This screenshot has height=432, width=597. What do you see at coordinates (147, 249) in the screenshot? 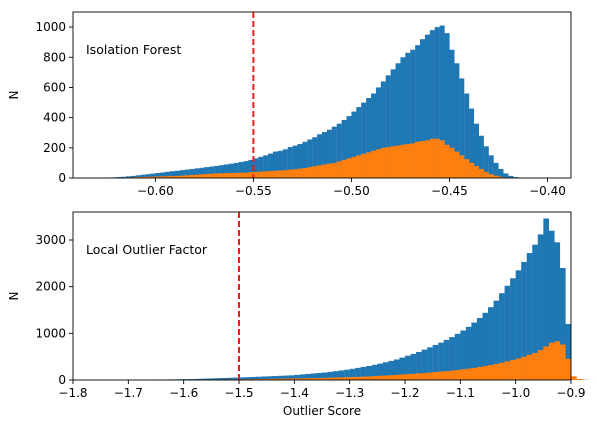
I see `panel-annotation: Local Outlier Factor` at bounding box center [147, 249].